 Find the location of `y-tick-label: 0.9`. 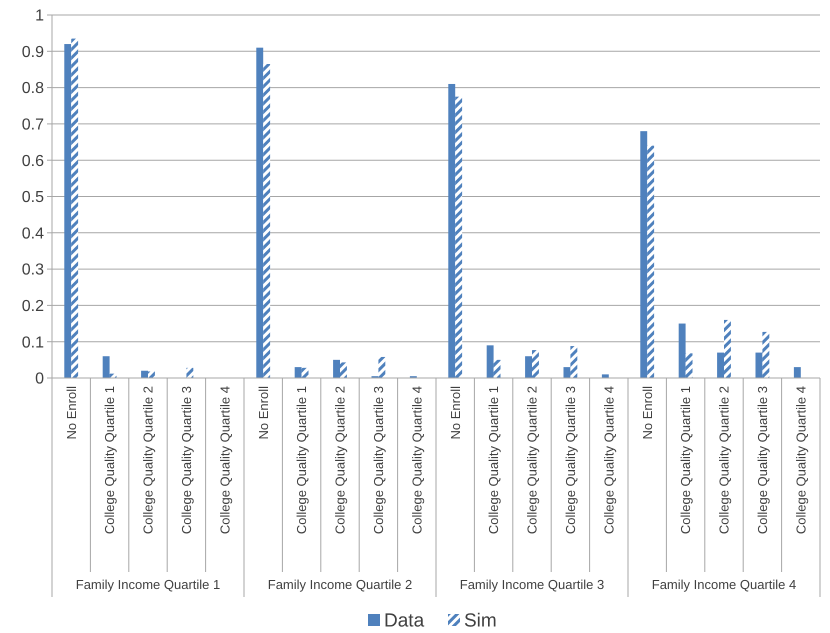

y-tick-label: 0.9 is located at coordinates (33, 52).